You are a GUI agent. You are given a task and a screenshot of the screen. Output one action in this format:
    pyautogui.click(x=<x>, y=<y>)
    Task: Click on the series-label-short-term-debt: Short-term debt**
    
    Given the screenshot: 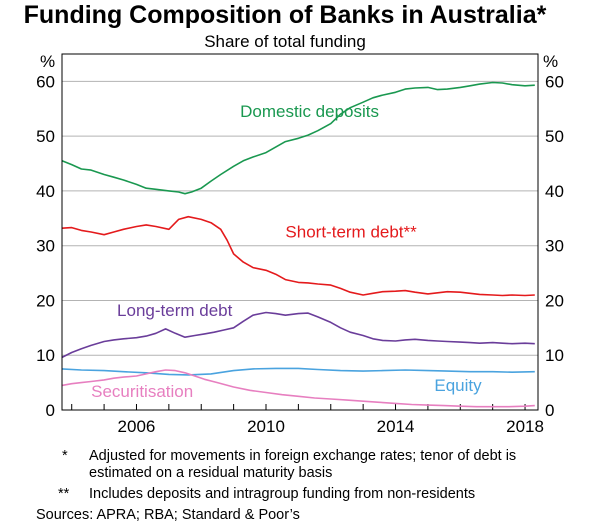 What is the action you would take?
    pyautogui.click(x=351, y=231)
    